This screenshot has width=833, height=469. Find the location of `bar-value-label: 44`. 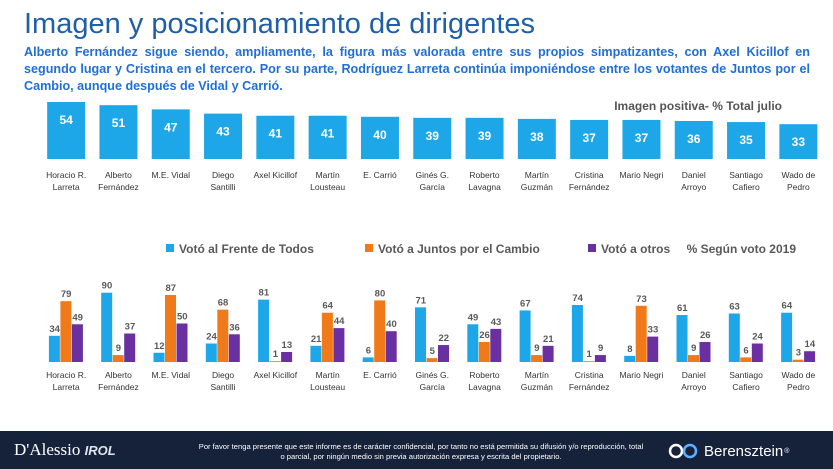

bar-value-label: 44 is located at coordinates (339, 321).